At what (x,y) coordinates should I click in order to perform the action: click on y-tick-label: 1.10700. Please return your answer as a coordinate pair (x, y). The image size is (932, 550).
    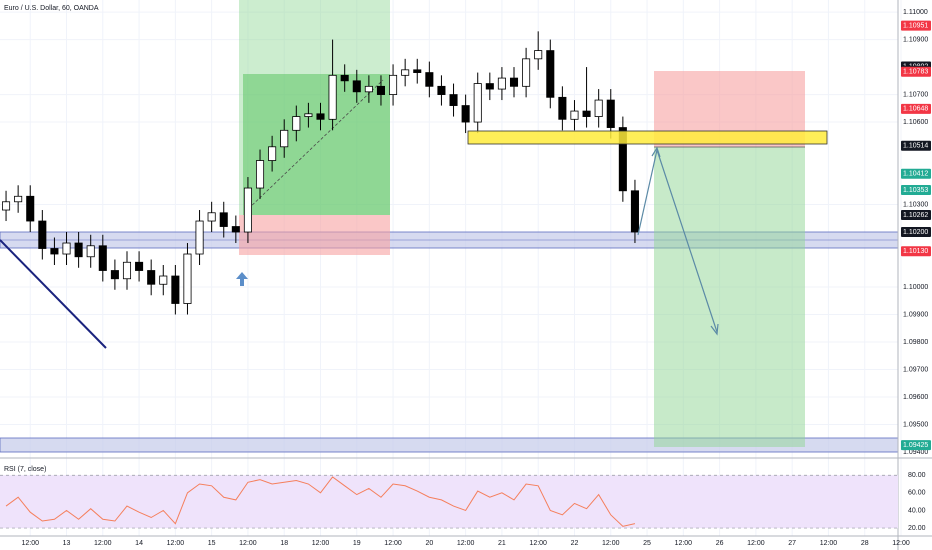
    Looking at the image, I should click on (915, 94).